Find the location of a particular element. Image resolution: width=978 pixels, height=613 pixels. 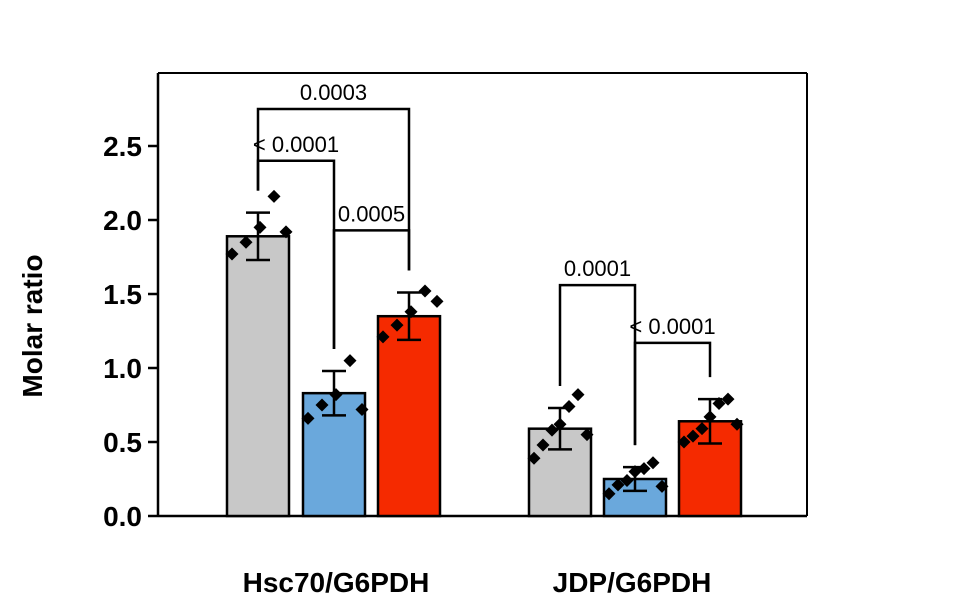

y-axis-title: Molar ratio is located at coordinates (32, 325).